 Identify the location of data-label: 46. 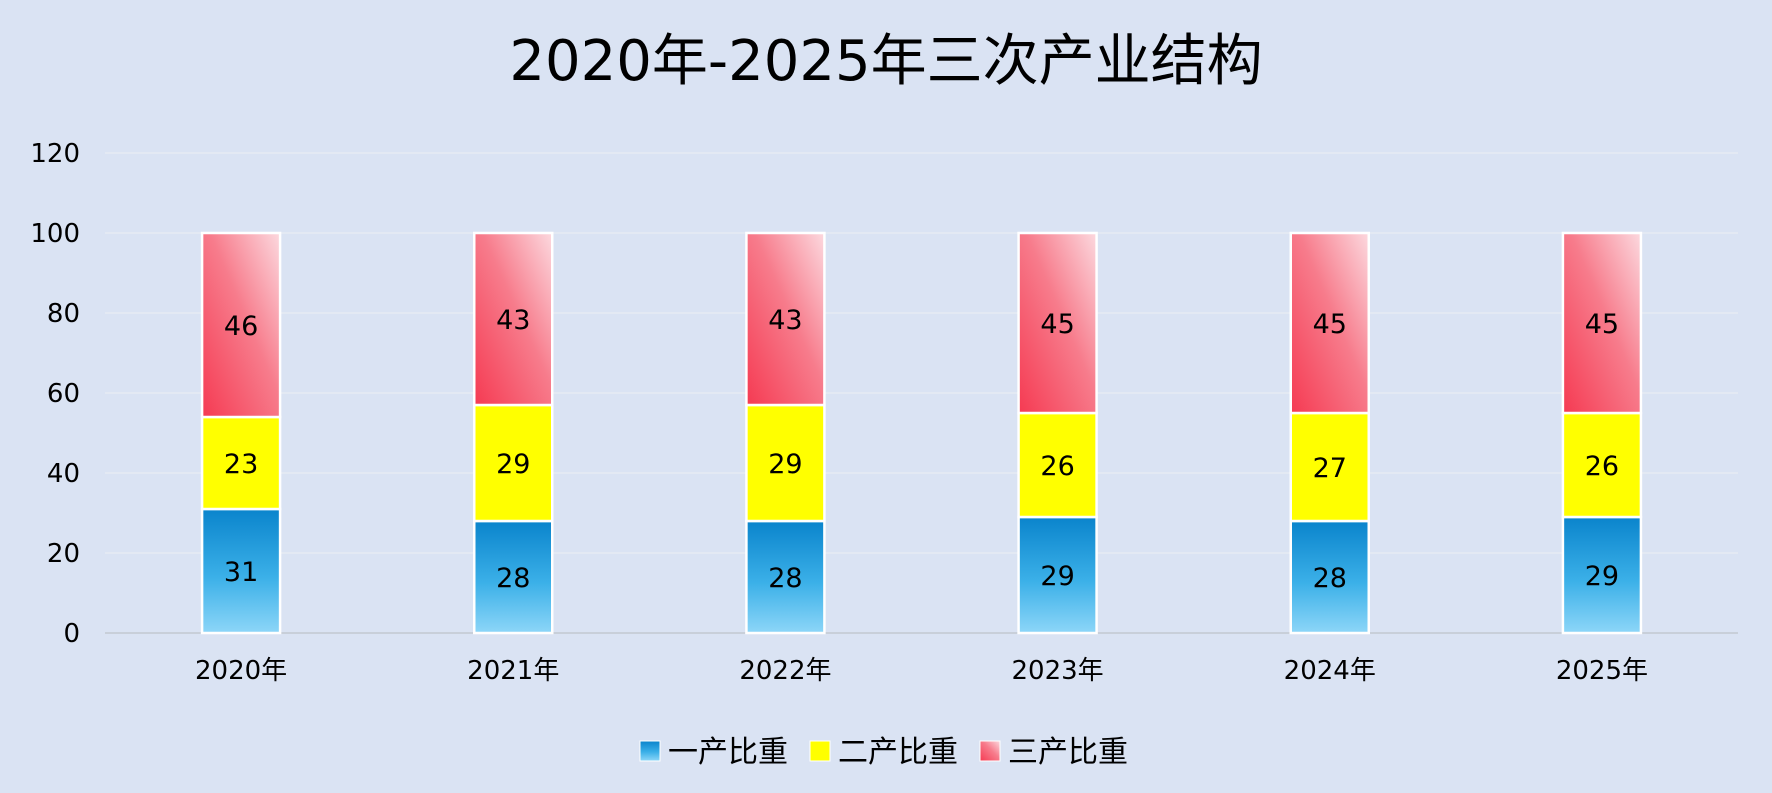
(241, 326).